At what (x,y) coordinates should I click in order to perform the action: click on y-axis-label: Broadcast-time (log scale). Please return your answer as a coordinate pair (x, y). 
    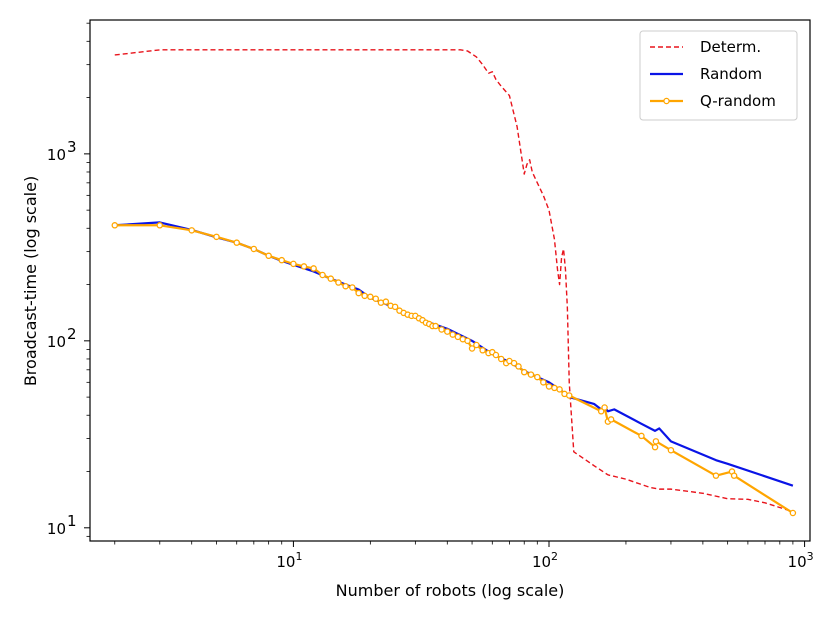
    Looking at the image, I should click on (30, 281).